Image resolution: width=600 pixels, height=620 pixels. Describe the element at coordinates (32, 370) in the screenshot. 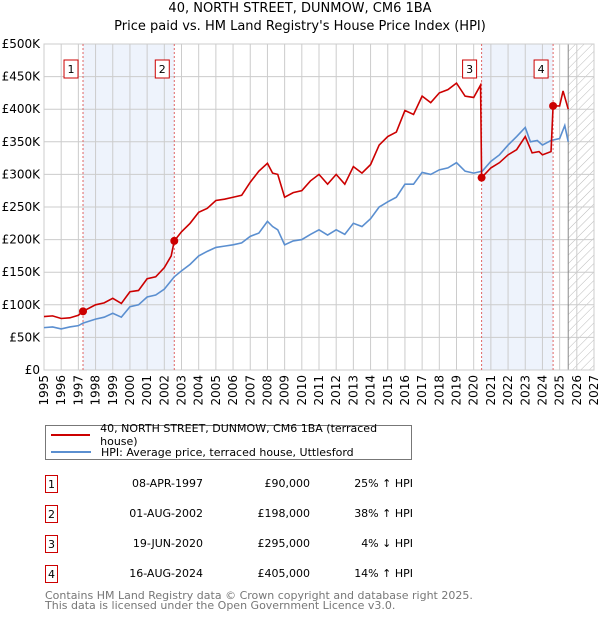

I see `y-tick-label: £0` at that location.